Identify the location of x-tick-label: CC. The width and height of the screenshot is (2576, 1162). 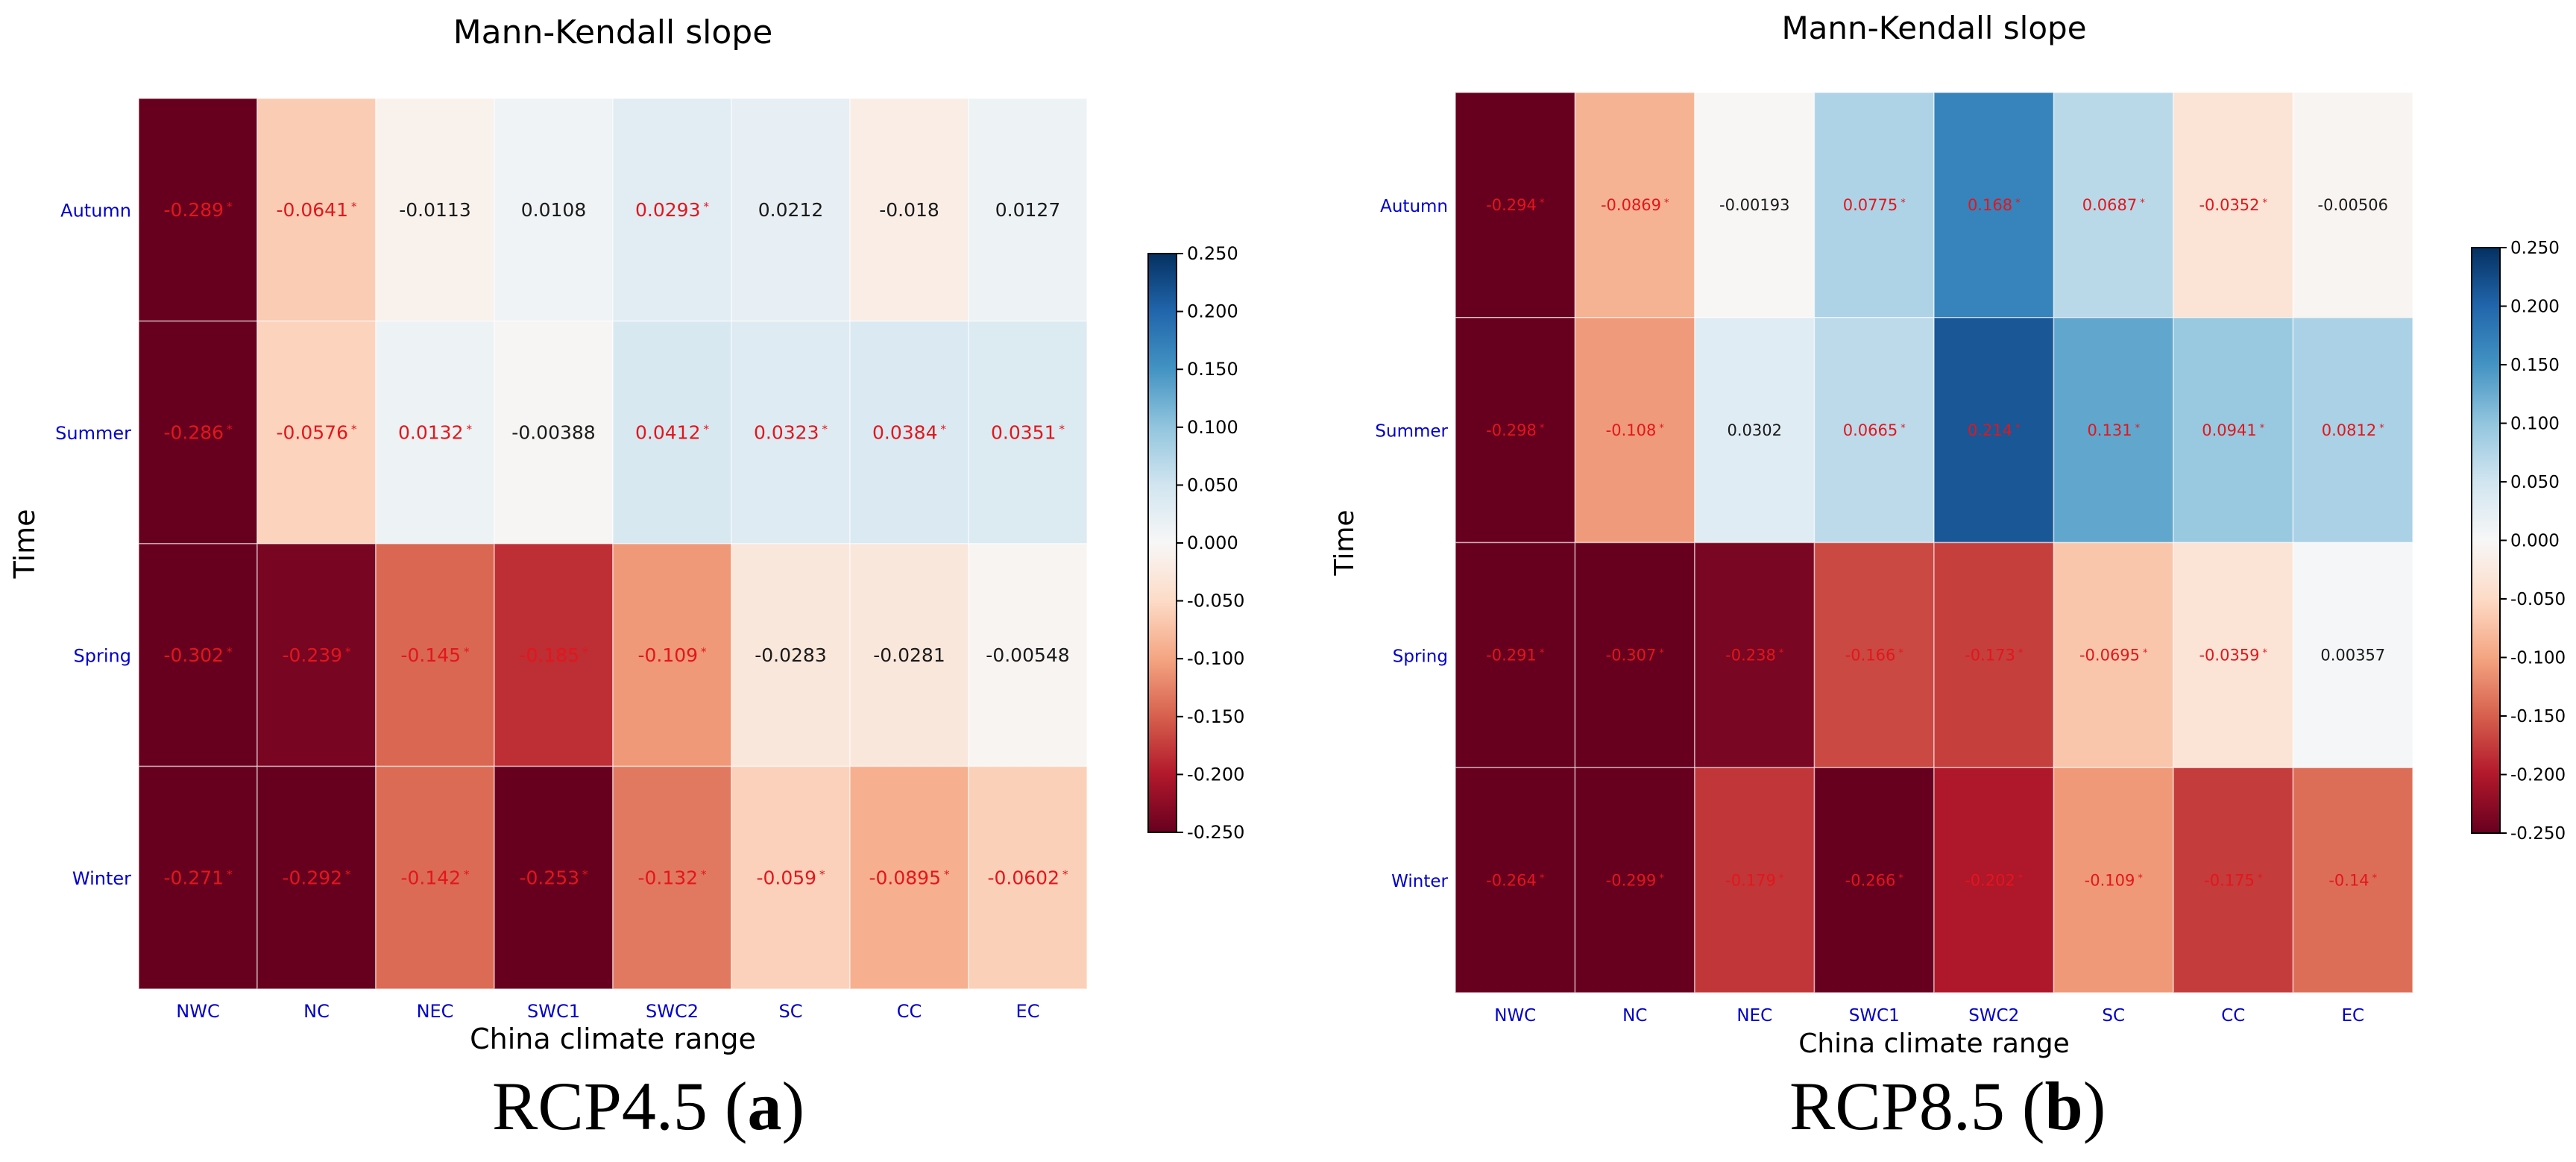
(909, 1011).